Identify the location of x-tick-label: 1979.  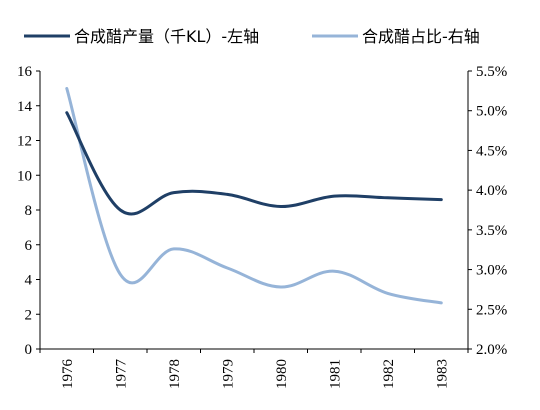
(228, 374).